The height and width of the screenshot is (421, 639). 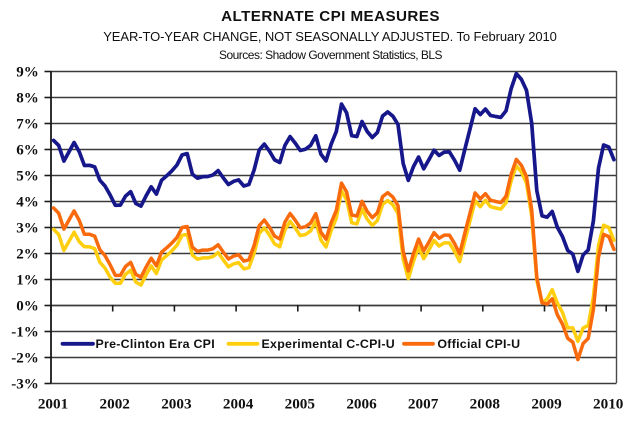 I want to click on svg-text: 2008, so click(x=485, y=404).